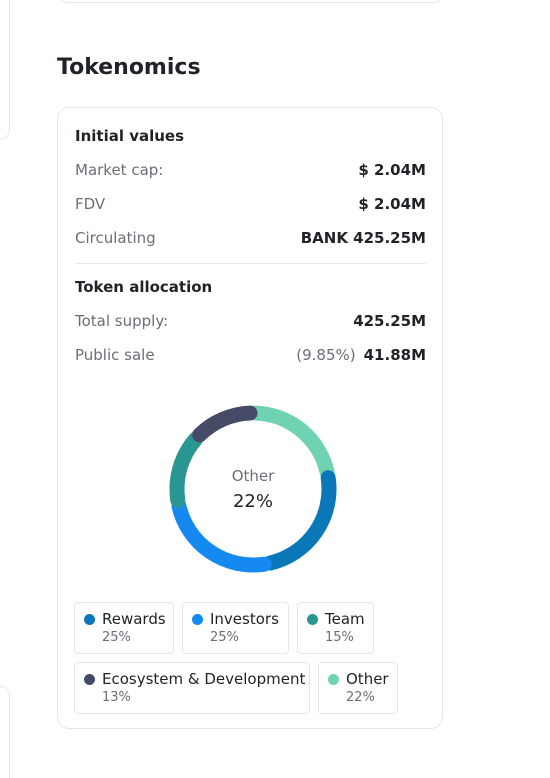  What do you see at coordinates (360, 697) in the screenshot?
I see `legend-percent: 22%` at bounding box center [360, 697].